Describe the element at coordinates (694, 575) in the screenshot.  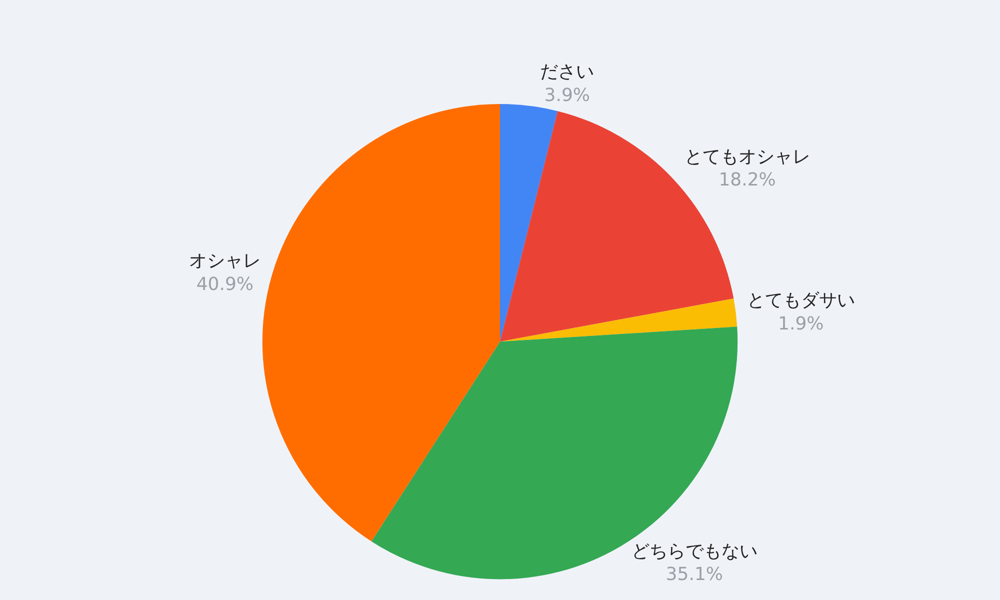
I see `data-label: 35.1%` at that location.